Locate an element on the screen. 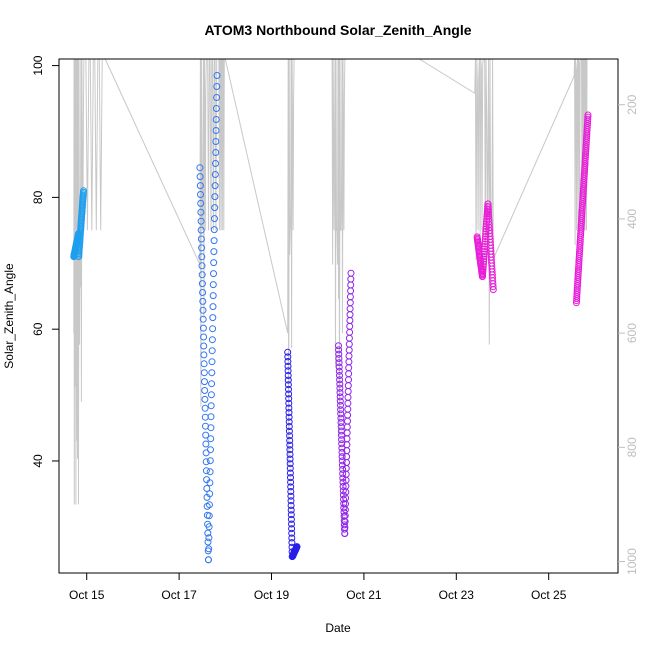  y-tick-label: 100 is located at coordinates (38, 65).